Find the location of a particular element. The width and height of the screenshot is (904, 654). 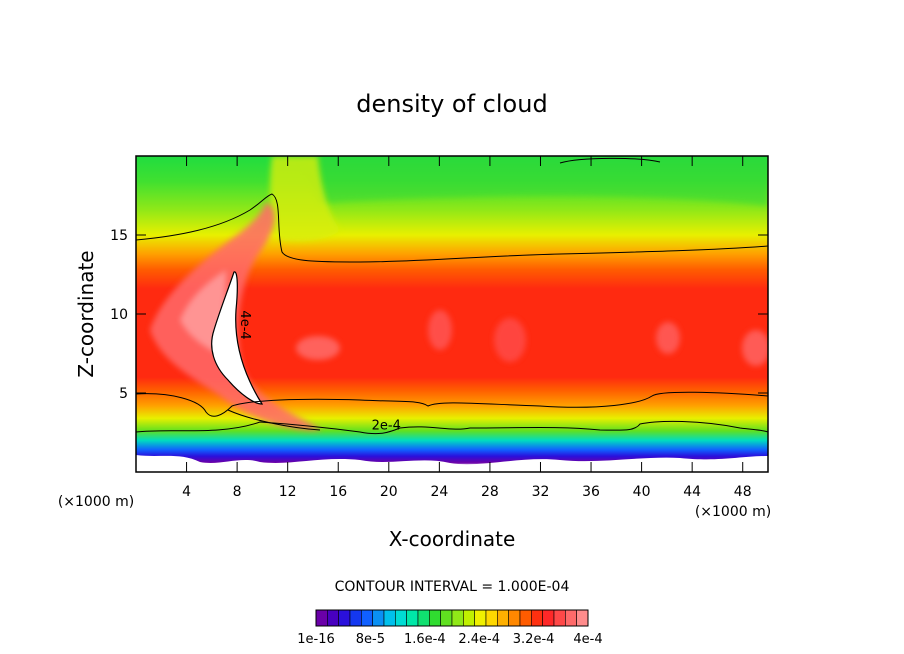

colorbar-tick-label: 4e-4 is located at coordinates (587, 639).